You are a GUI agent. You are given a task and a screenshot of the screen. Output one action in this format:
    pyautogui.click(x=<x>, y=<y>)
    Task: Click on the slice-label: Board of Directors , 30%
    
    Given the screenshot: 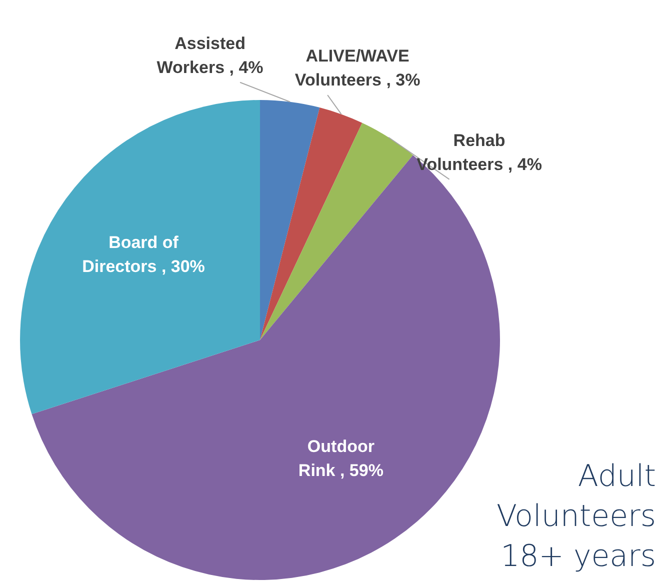 What is the action you would take?
    pyautogui.click(x=143, y=254)
    